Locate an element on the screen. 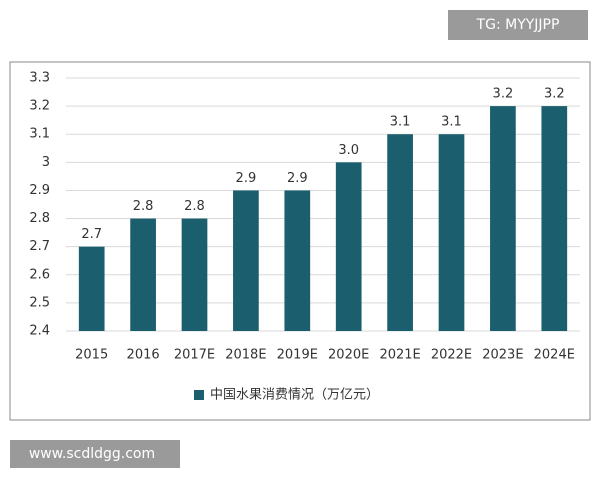 This screenshot has height=484, width=600. y-tick-label: 2.6 is located at coordinates (39, 274).